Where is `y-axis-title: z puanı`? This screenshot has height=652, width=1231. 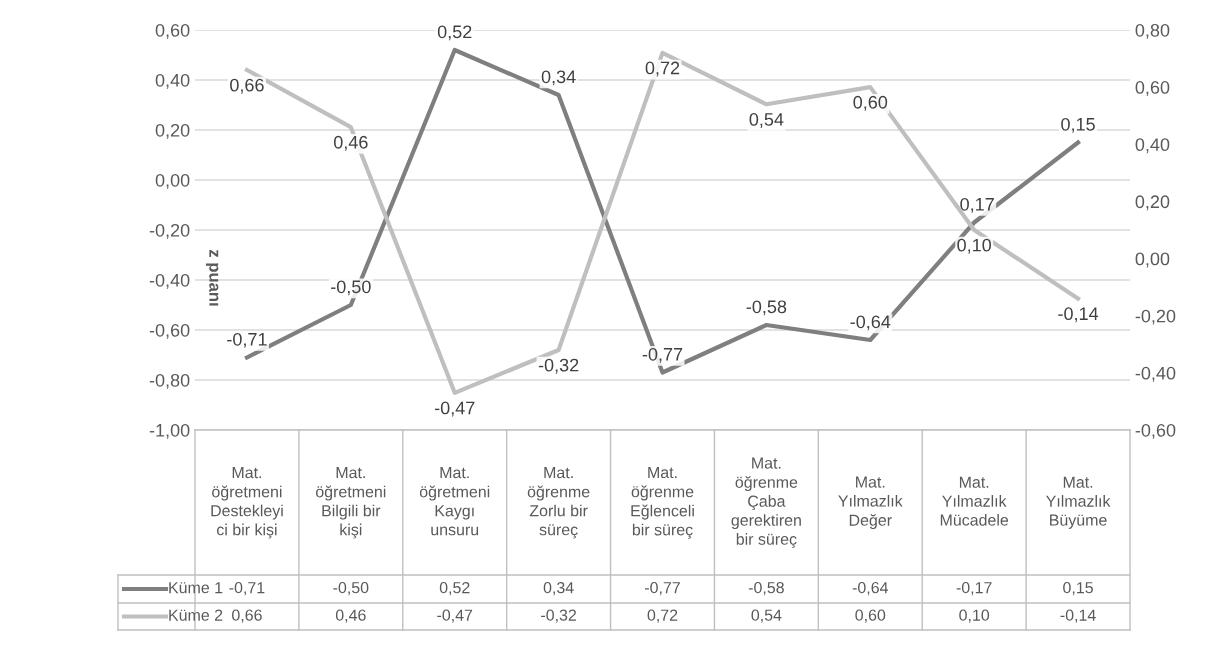
y-axis-title: z puanı is located at coordinates (212, 277).